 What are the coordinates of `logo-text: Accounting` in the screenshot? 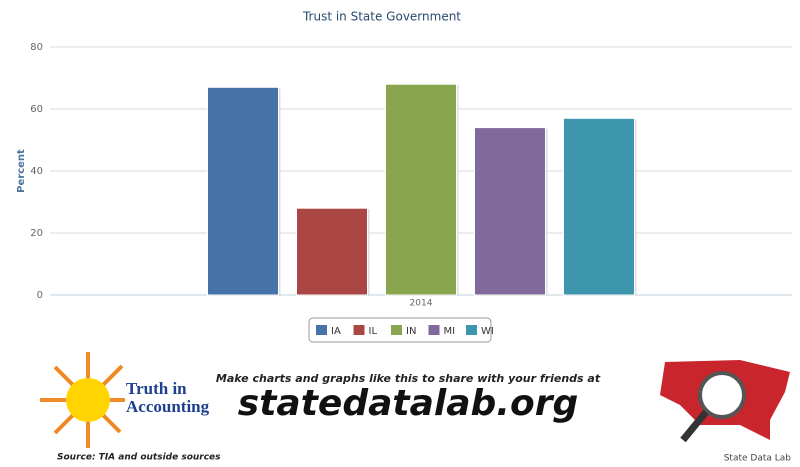 It's located at (168, 406).